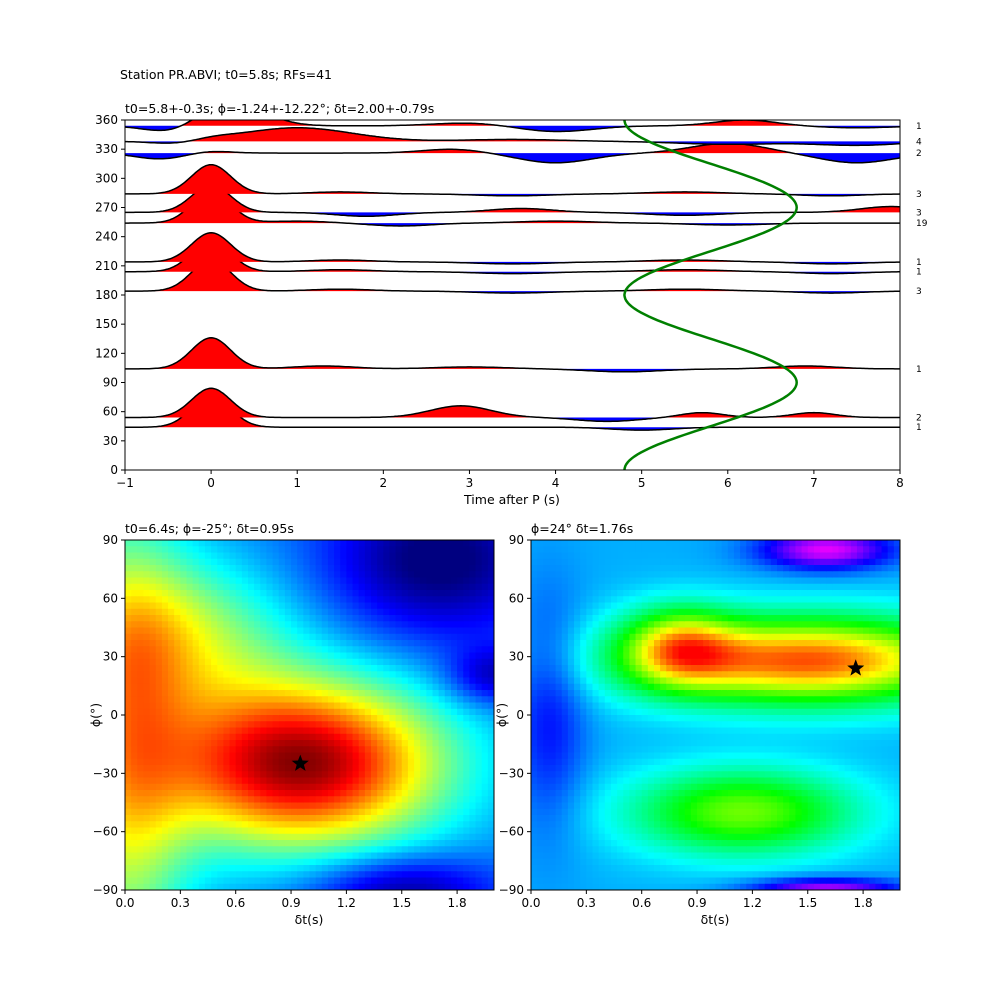  I want to click on trace-count-label: 1, so click(919, 370).